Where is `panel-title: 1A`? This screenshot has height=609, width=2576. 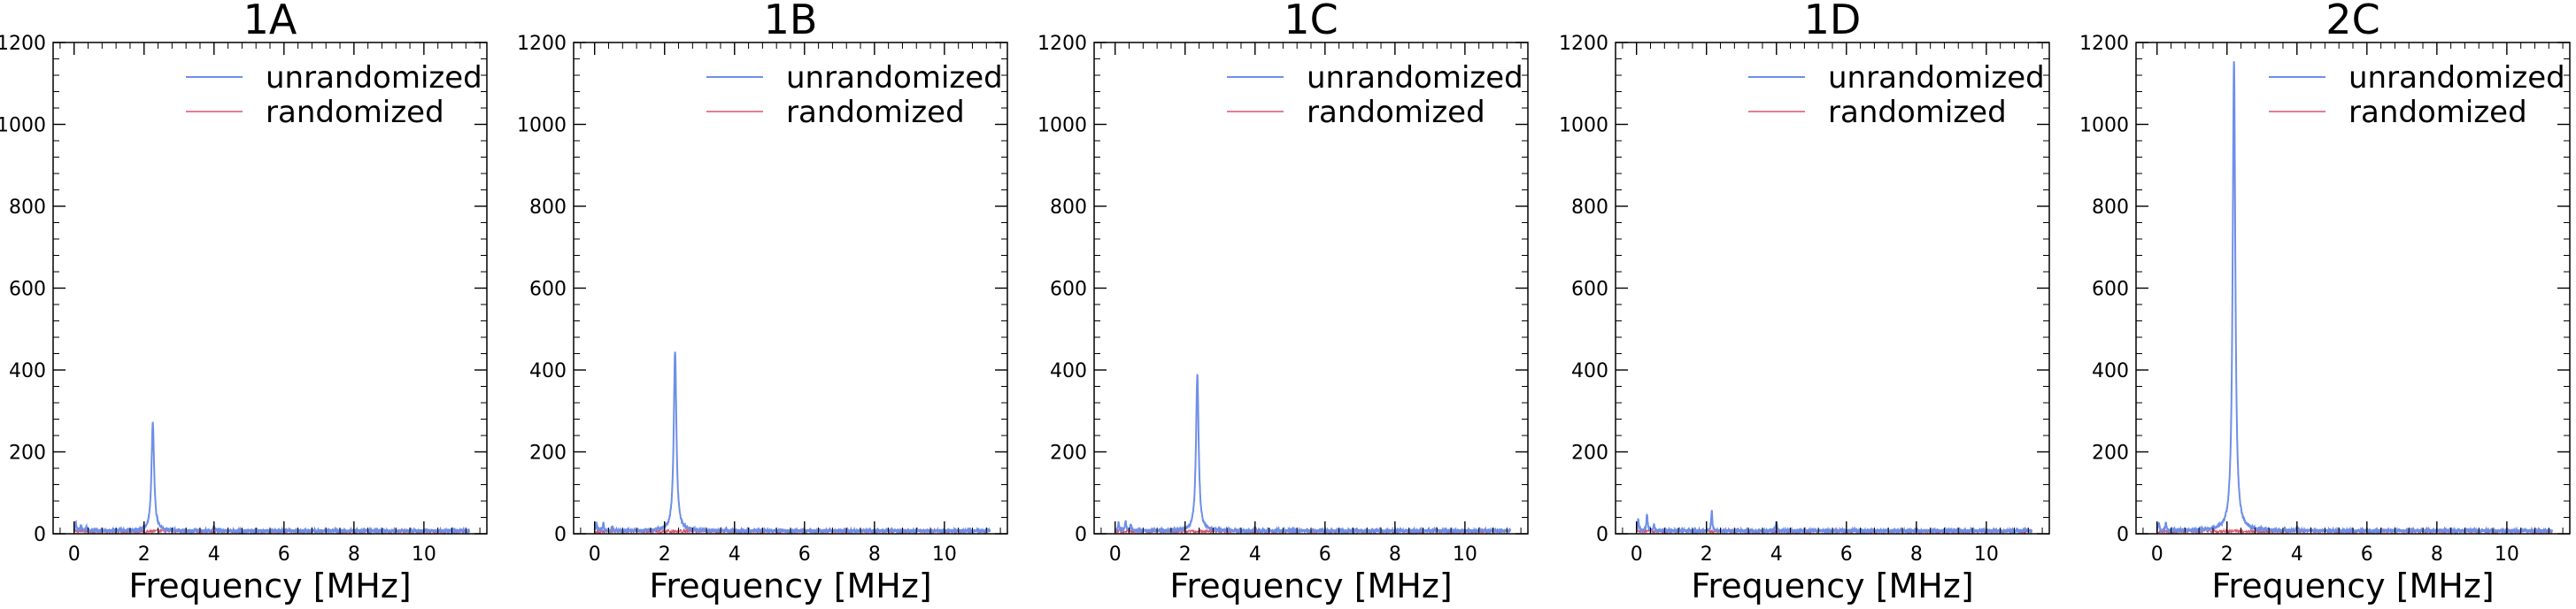 panel-title: 1A is located at coordinates (270, 21).